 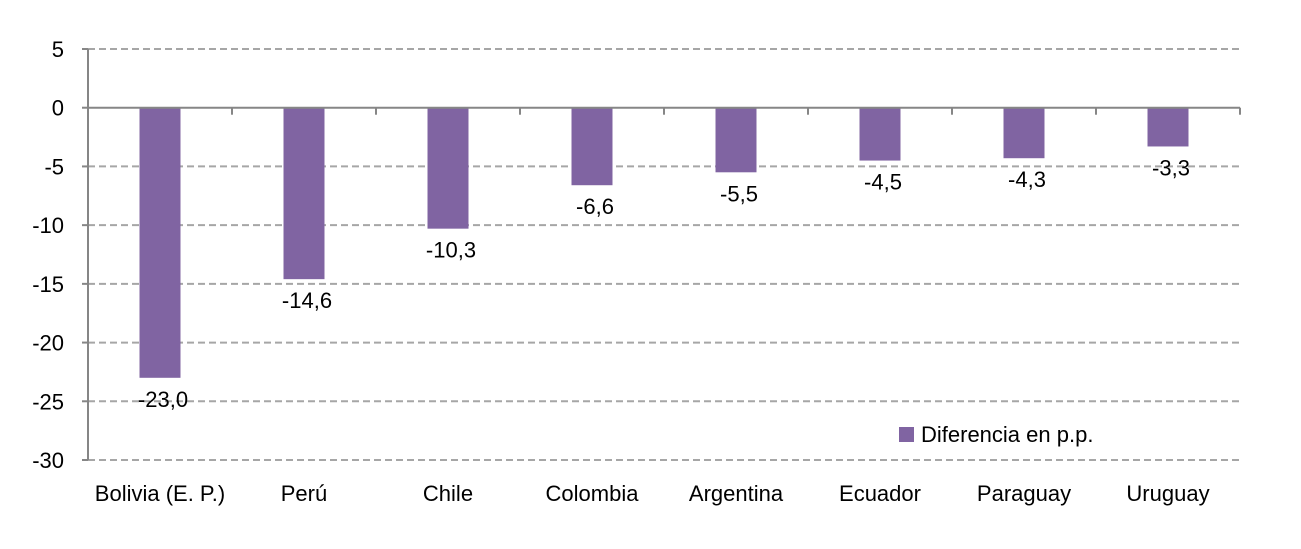 What do you see at coordinates (664, 110) in the screenshot?
I see `x-axis` at bounding box center [664, 110].